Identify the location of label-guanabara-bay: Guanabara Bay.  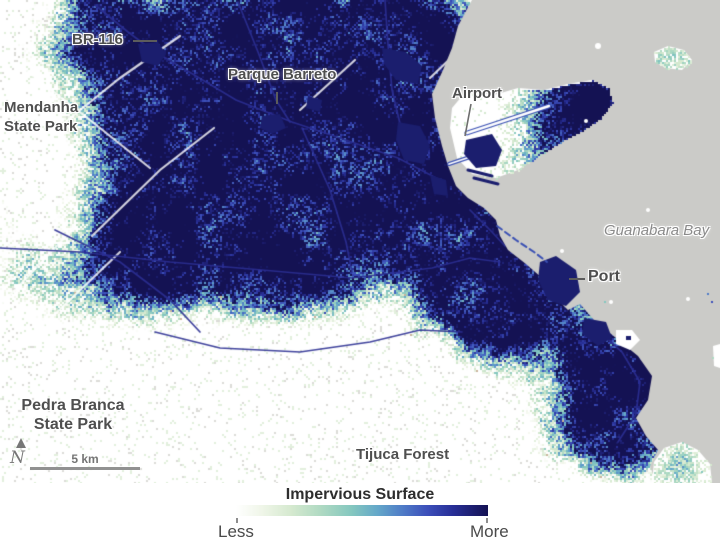
(657, 230).